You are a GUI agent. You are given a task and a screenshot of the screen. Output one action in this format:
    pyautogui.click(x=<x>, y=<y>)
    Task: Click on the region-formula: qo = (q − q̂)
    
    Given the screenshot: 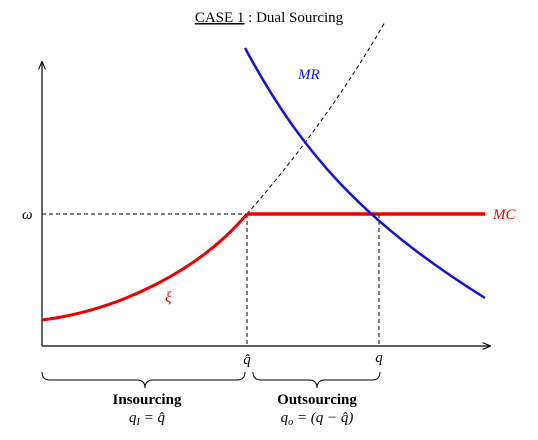 What is the action you would take?
    pyautogui.click(x=317, y=419)
    